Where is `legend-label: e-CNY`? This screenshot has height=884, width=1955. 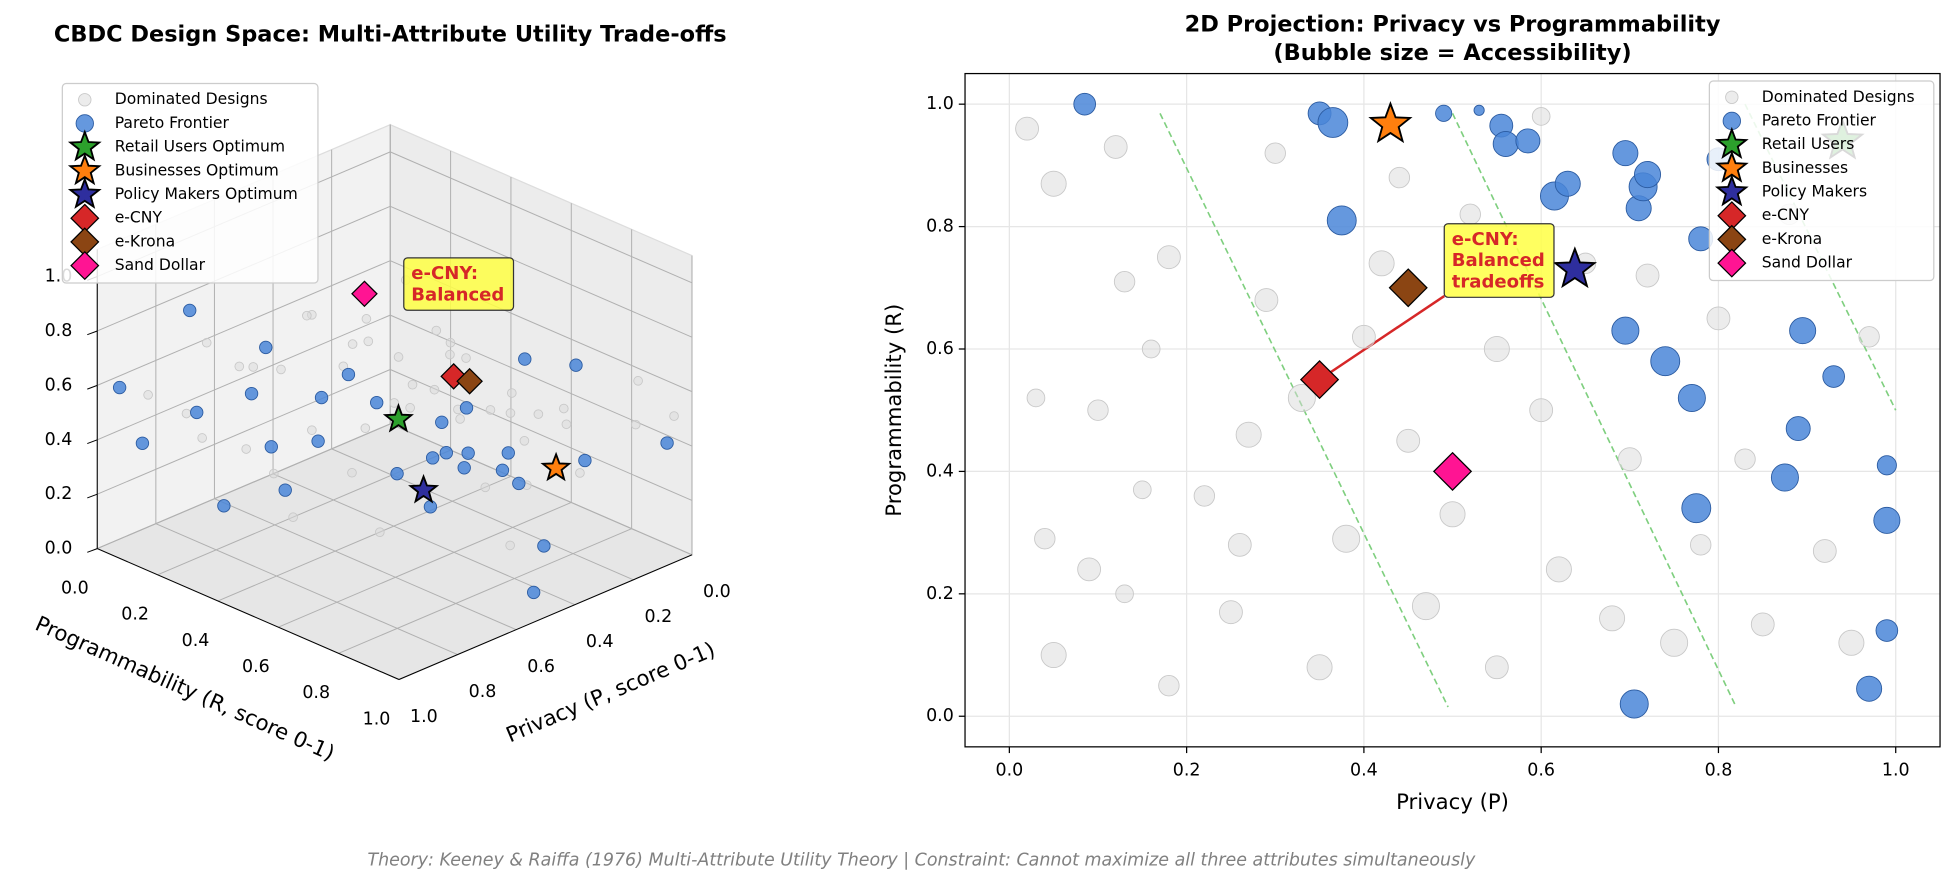
legend-label: e-CNY is located at coordinates (139, 218).